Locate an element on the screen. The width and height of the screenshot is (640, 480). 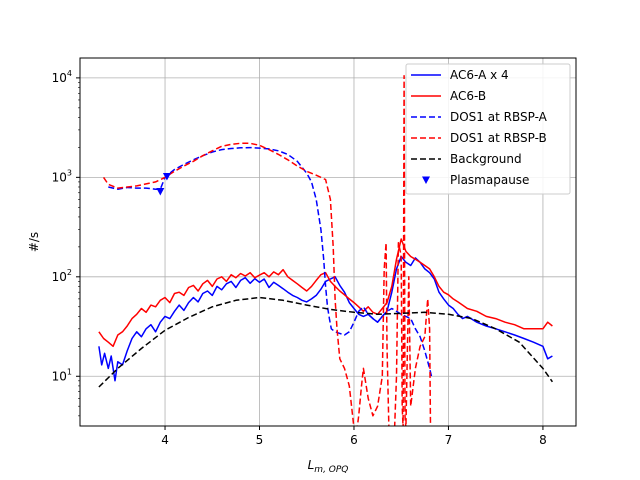
legend-label: Plasmapause is located at coordinates (489, 180).